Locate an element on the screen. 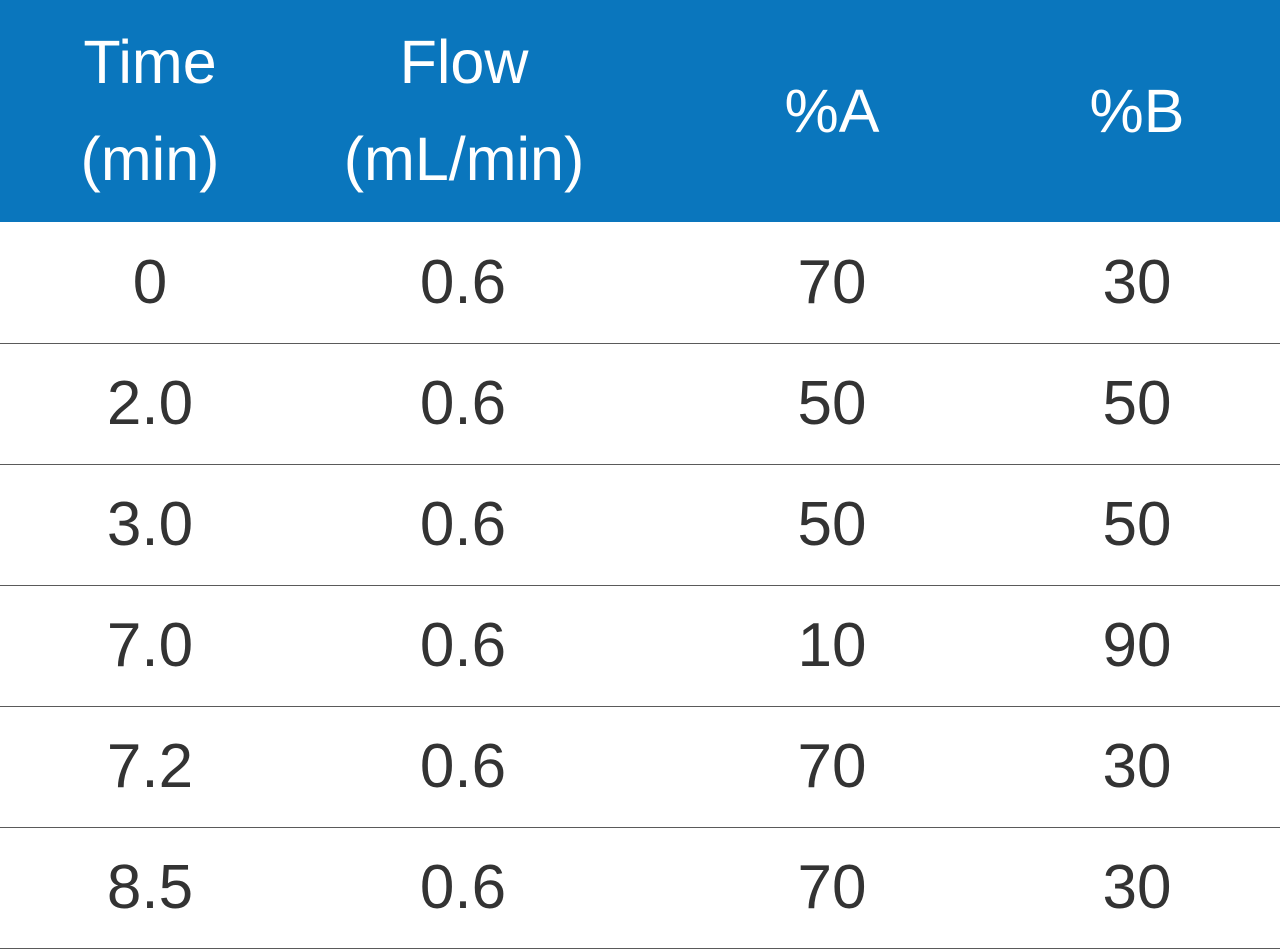 Image resolution: width=1280 pixels, height=949 pixels. cell-time: 8.5 is located at coordinates (150, 888).